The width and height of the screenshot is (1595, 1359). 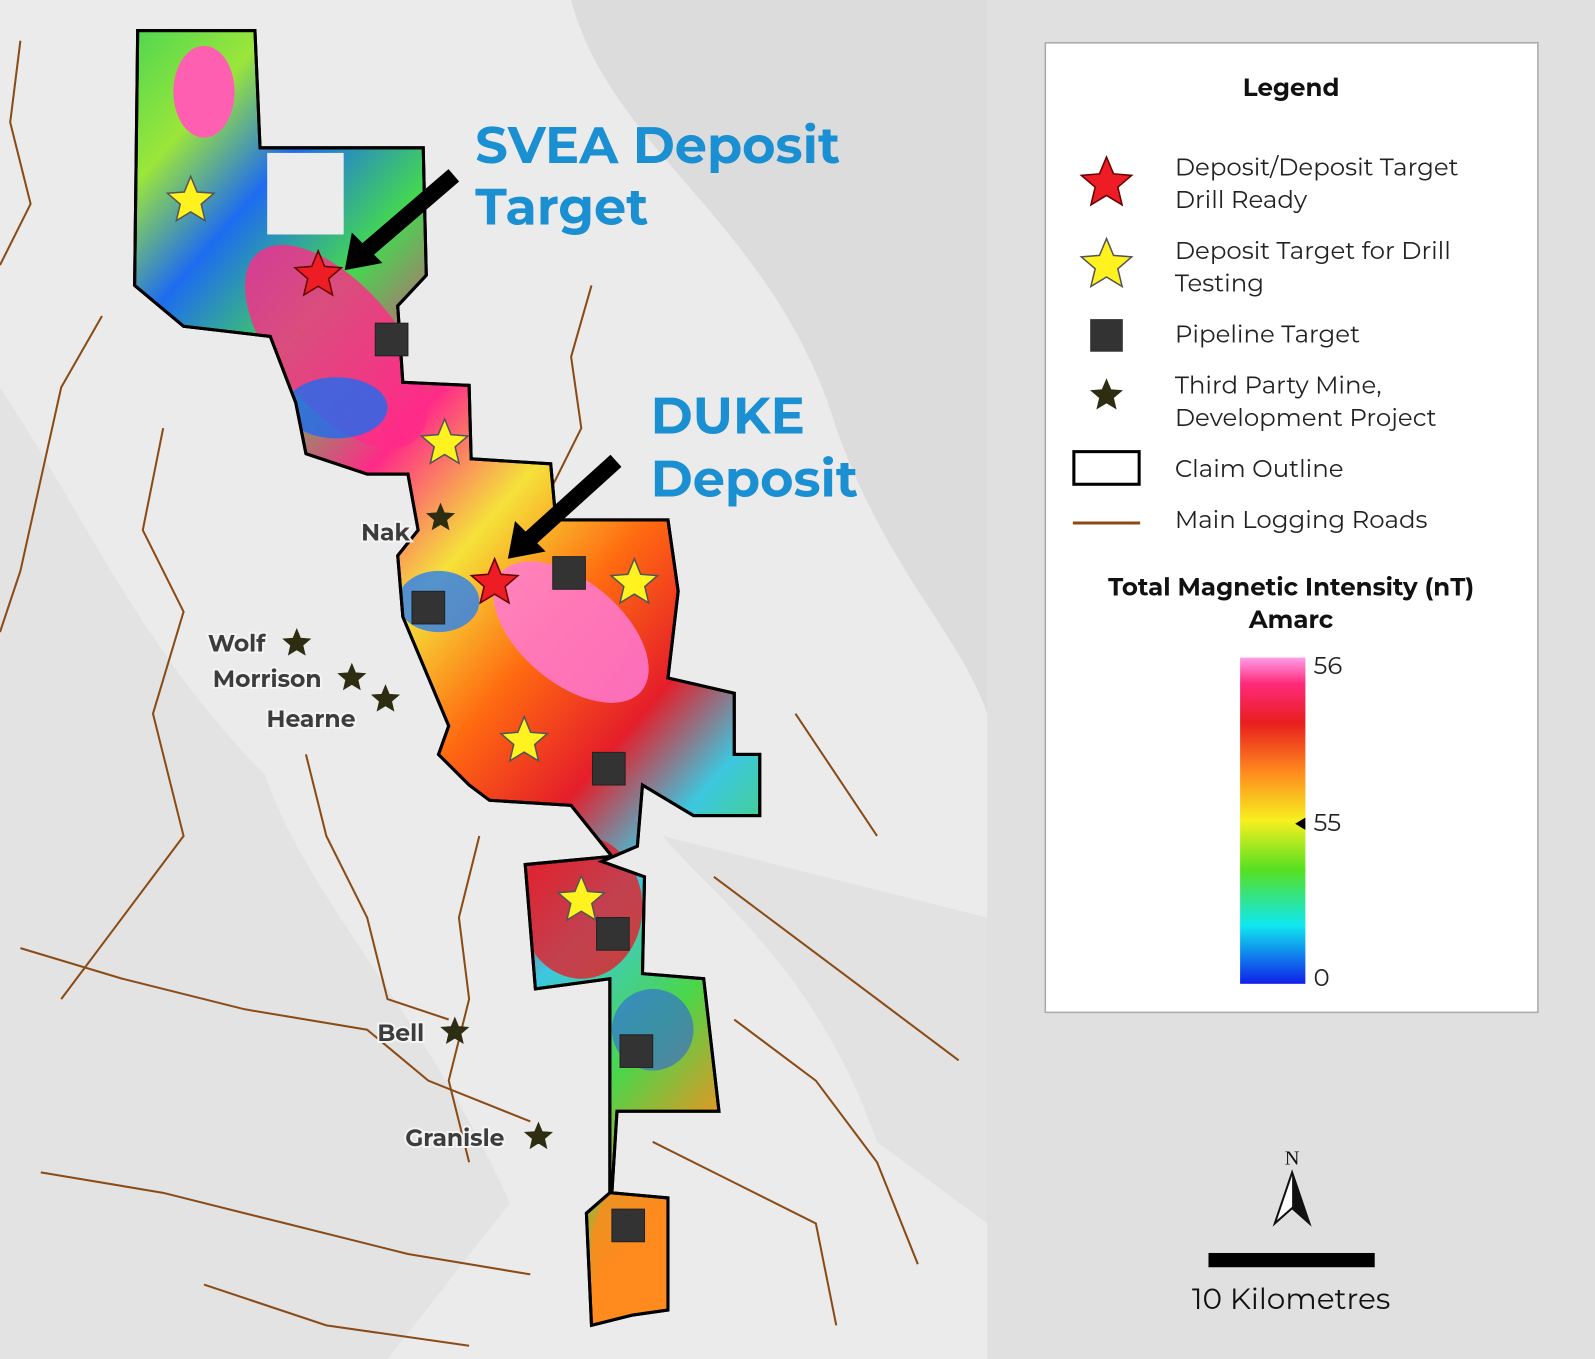 What do you see at coordinates (1301, 1198) in the screenshot?
I see `north-arrow` at bounding box center [1301, 1198].